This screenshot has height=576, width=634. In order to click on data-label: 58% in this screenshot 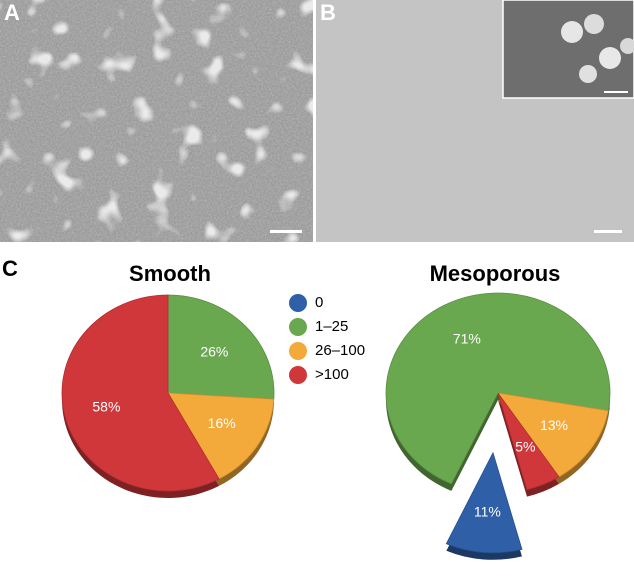, I will do `click(106, 406)`.